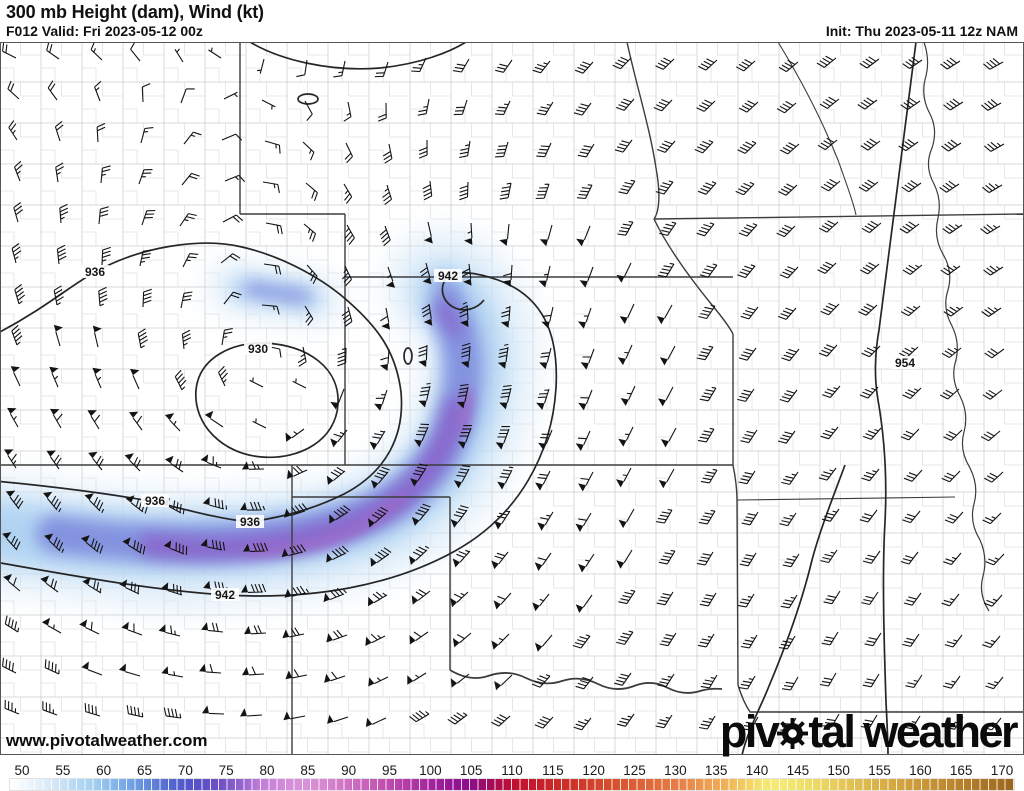 This screenshot has width=1024, height=791. Describe the element at coordinates (879, 770) in the screenshot. I see `colorbar-tick-155: 155` at that location.